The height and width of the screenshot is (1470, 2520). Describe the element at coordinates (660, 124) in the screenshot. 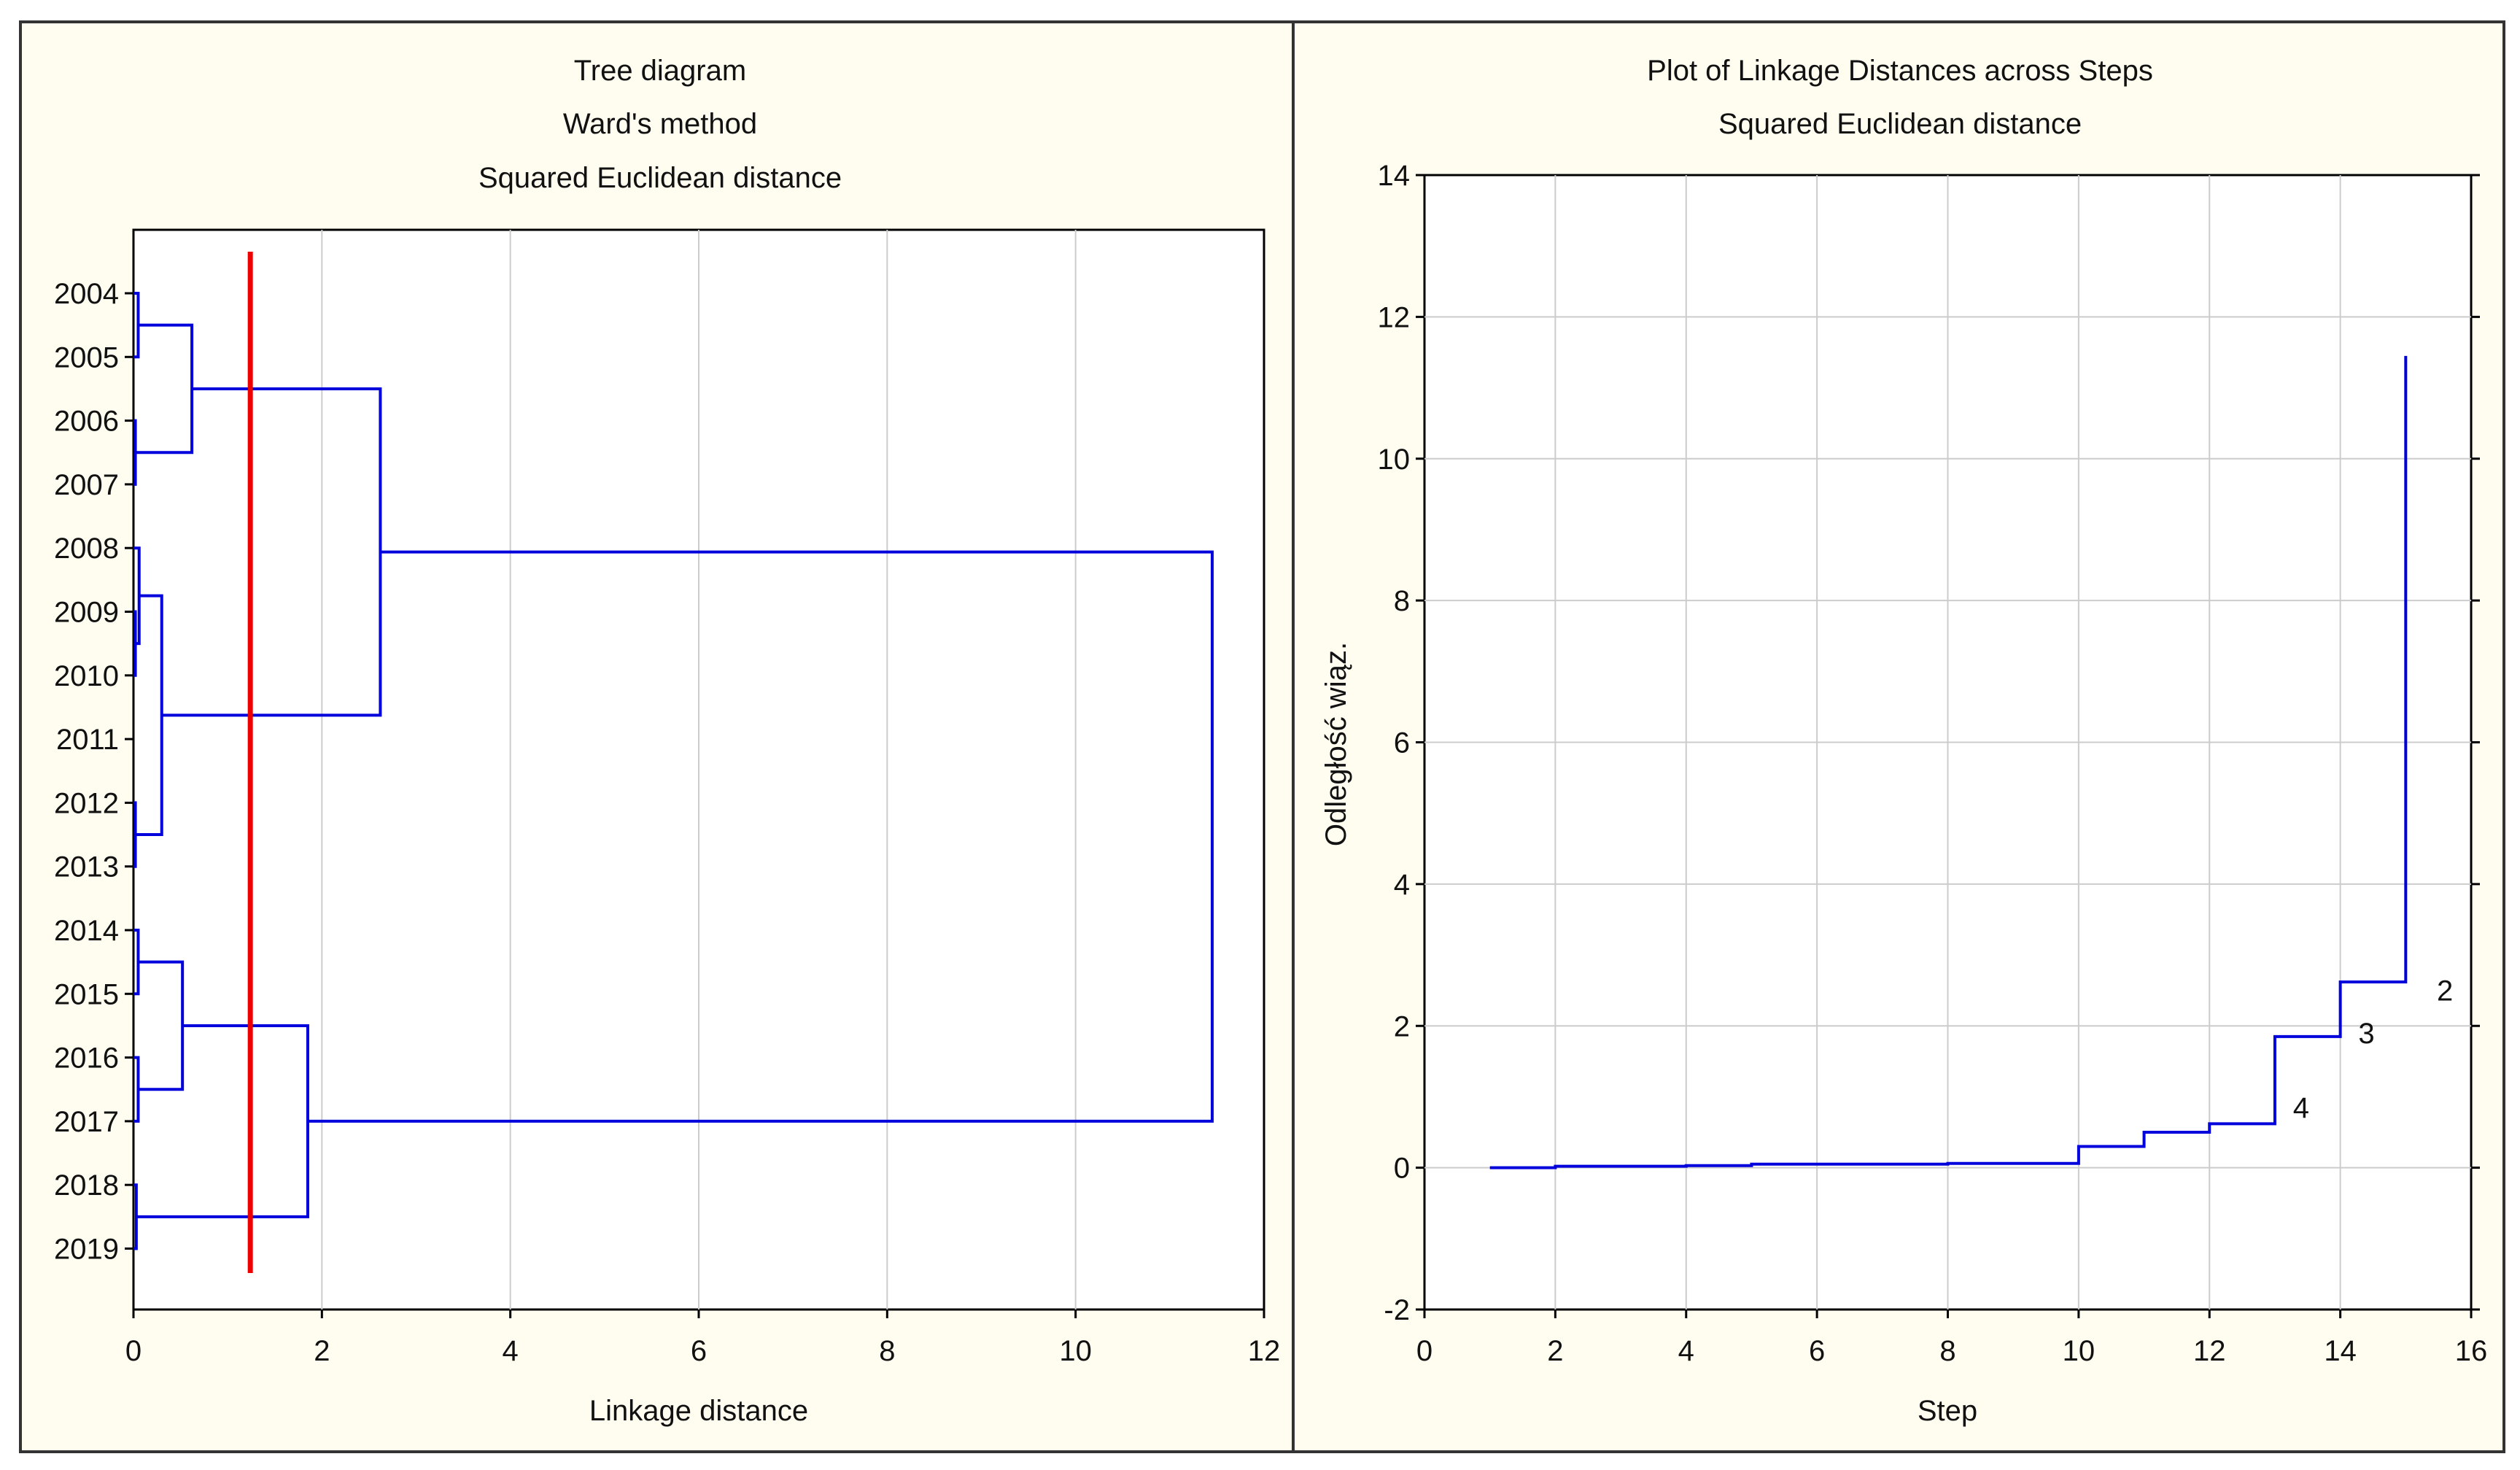

I see `left-chart-subtitle-method: Ward's method` at that location.